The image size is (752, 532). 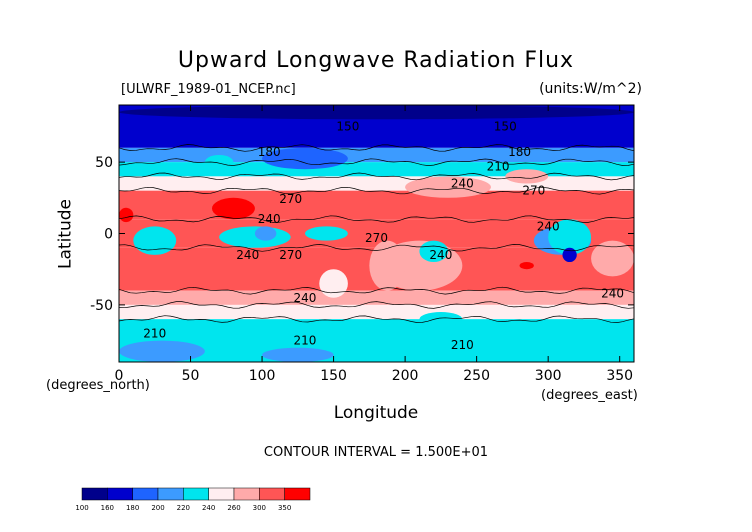 I want to click on colorbar-label: 160, so click(x=107, y=508).